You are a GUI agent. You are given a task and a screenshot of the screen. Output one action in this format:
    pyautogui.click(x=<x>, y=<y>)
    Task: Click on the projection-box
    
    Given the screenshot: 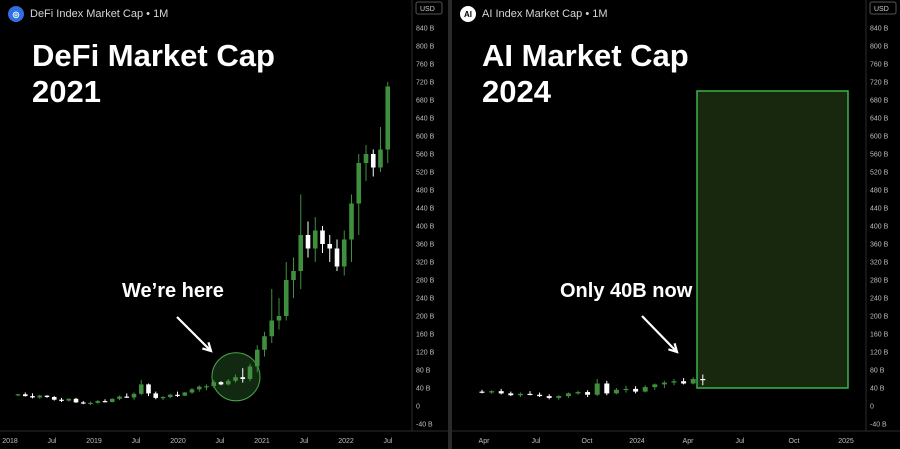 What is the action you would take?
    pyautogui.click(x=772, y=239)
    